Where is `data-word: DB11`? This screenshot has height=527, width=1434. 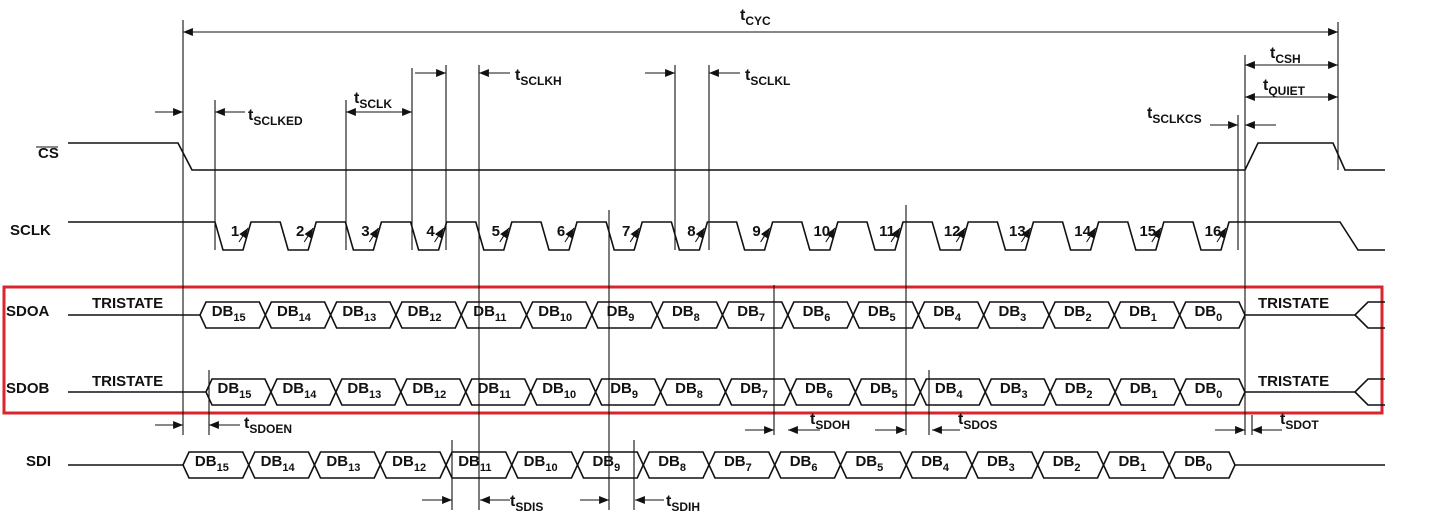 data-word: DB11 is located at coordinates (489, 313).